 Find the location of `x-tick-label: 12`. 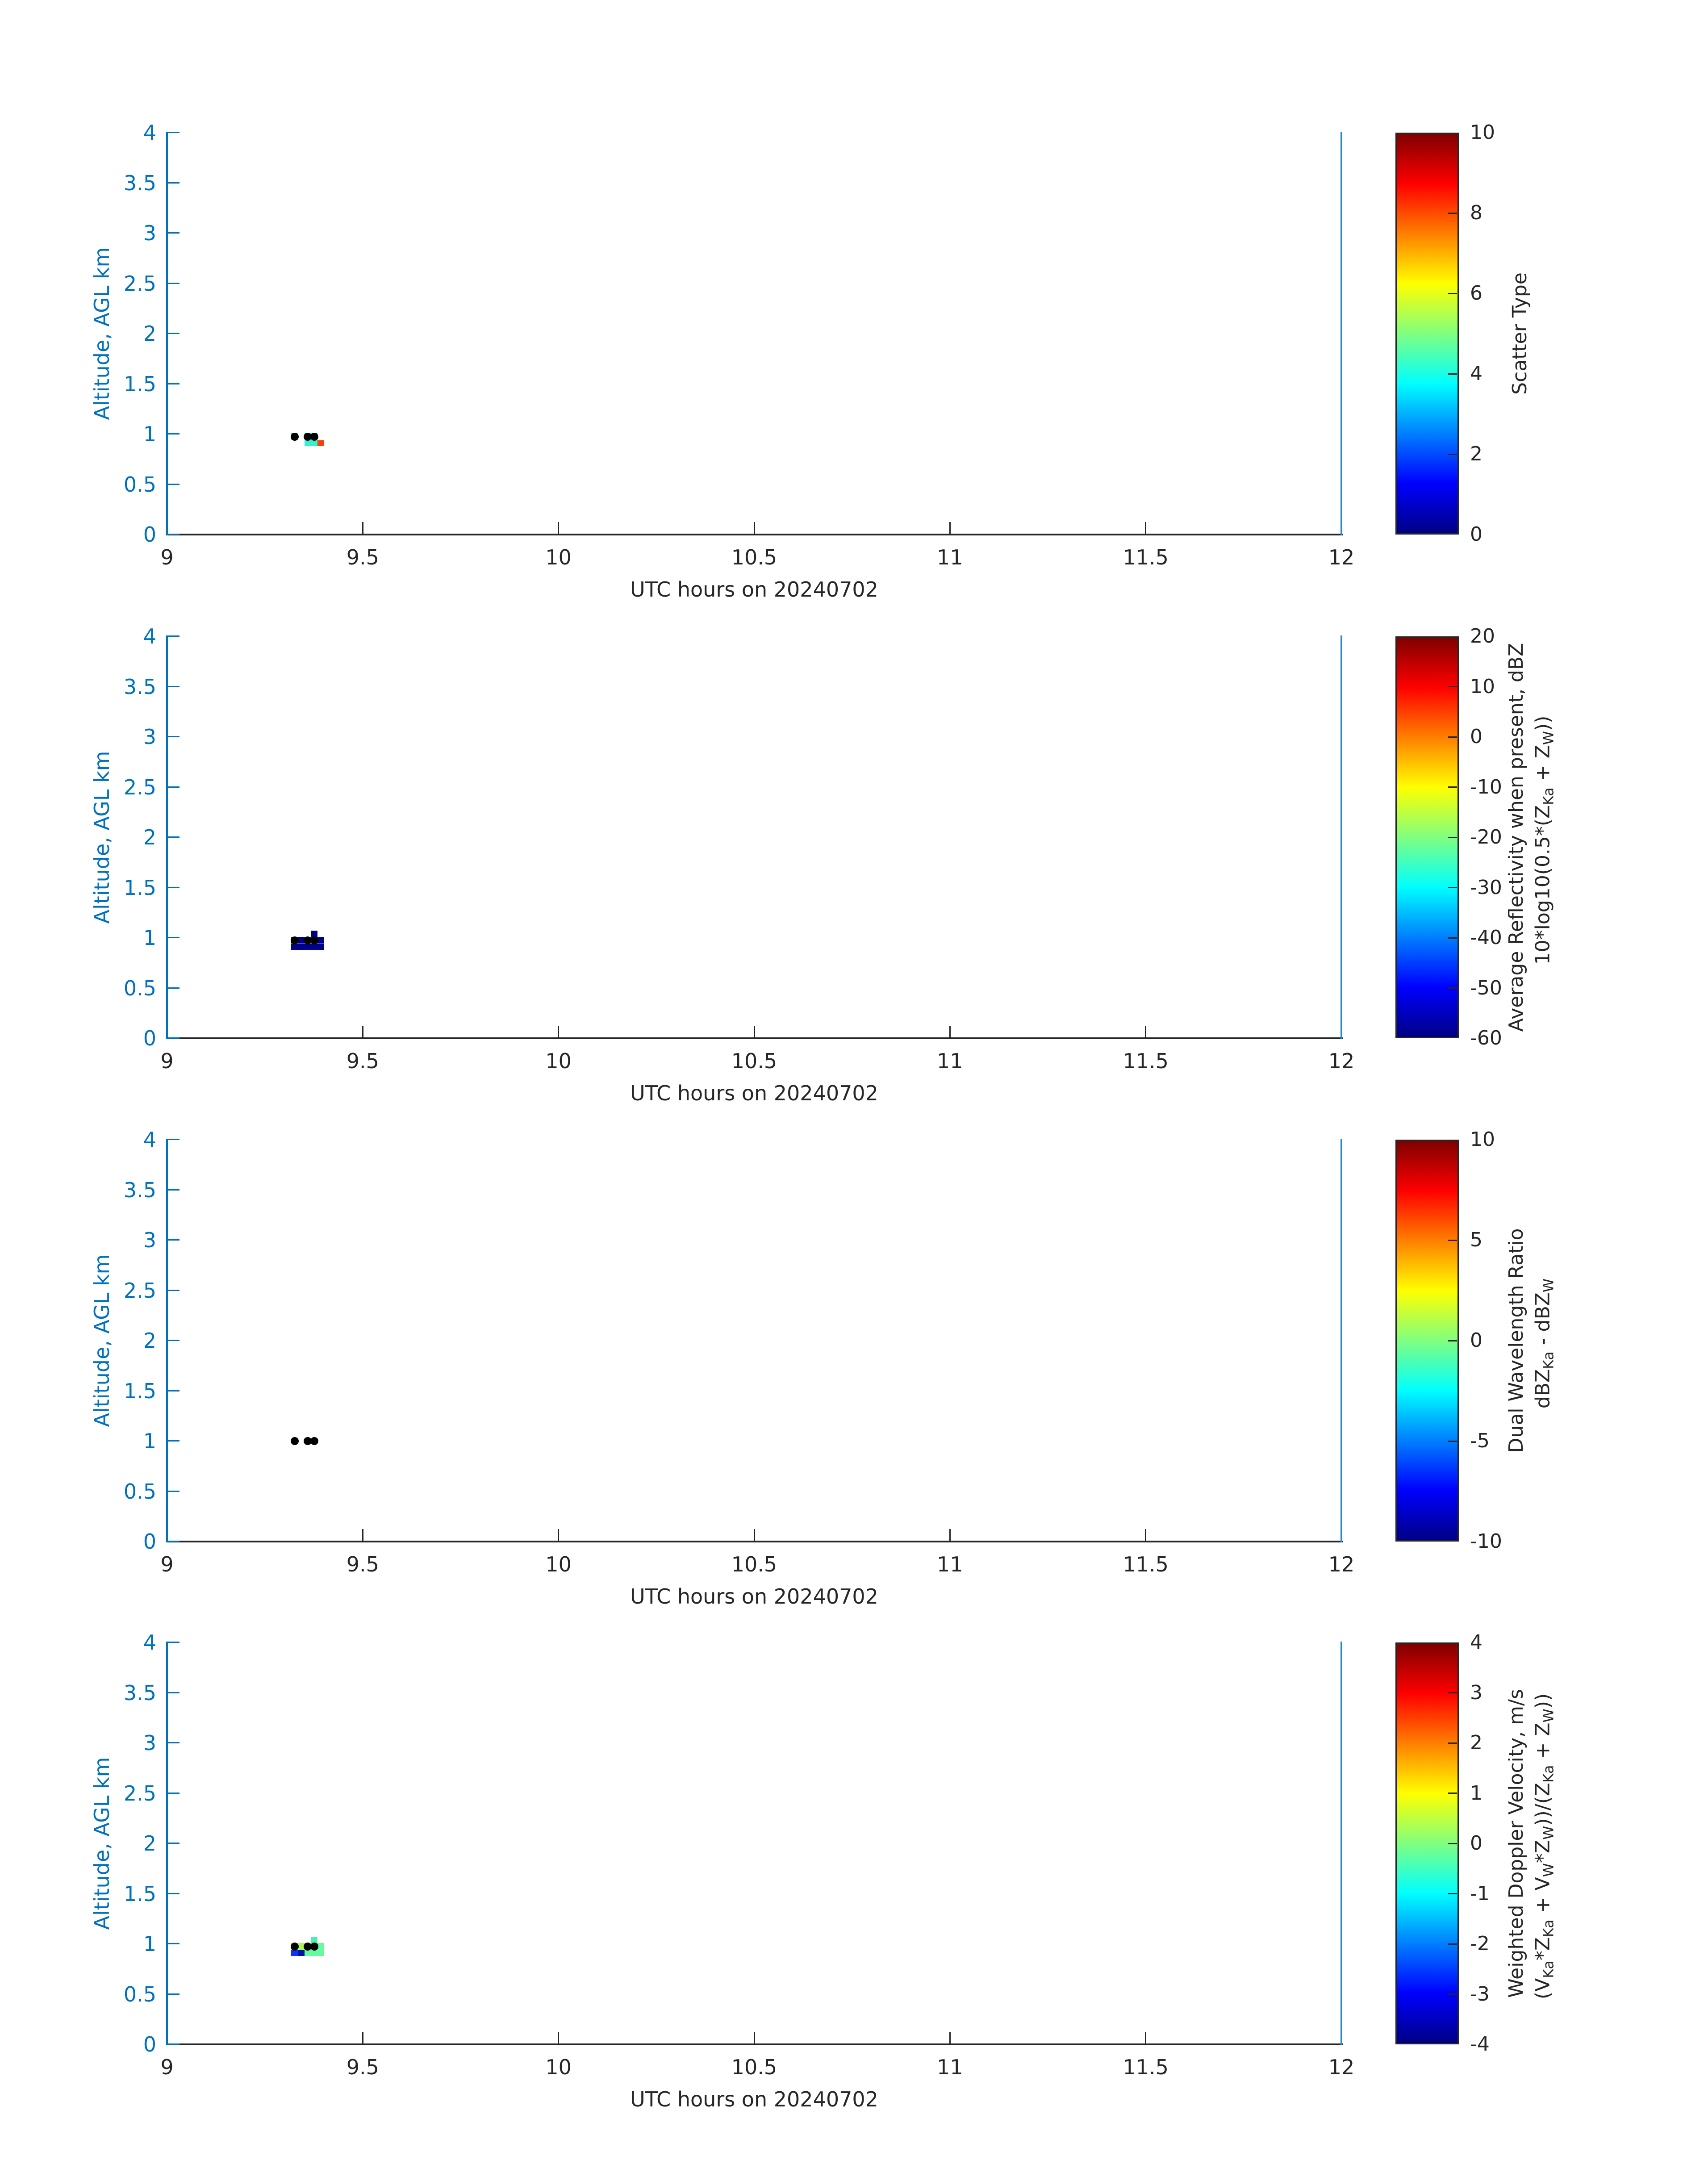

x-tick-label: 12 is located at coordinates (1341, 557).